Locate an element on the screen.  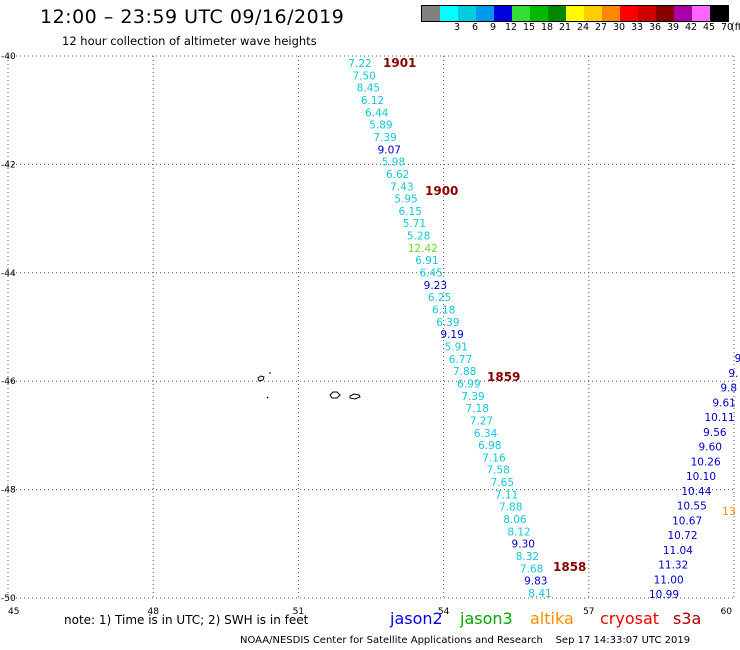
wave-height-label: 6.44 is located at coordinates (377, 113).